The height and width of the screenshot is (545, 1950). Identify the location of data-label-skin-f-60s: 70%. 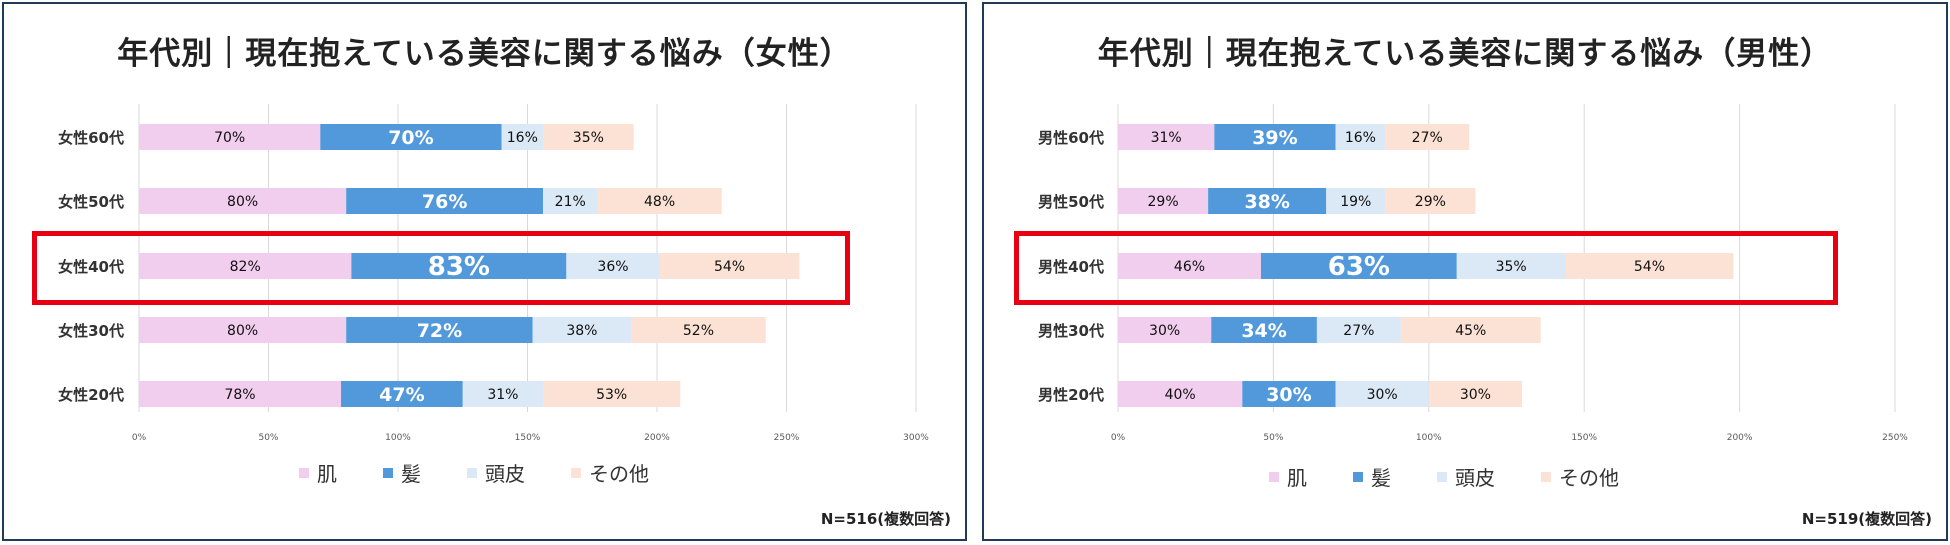
(229, 138).